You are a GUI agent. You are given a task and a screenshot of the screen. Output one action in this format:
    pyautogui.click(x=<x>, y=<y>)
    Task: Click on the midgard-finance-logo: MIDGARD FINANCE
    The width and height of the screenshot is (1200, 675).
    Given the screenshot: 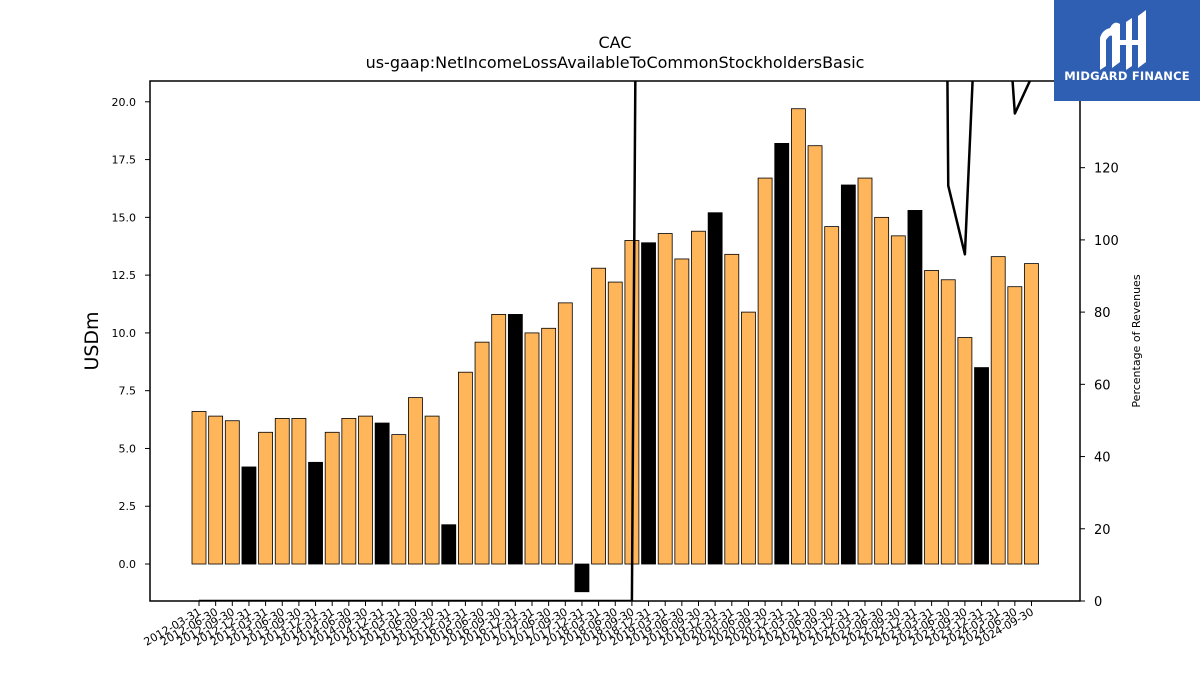 What is the action you would take?
    pyautogui.click(x=1127, y=50)
    